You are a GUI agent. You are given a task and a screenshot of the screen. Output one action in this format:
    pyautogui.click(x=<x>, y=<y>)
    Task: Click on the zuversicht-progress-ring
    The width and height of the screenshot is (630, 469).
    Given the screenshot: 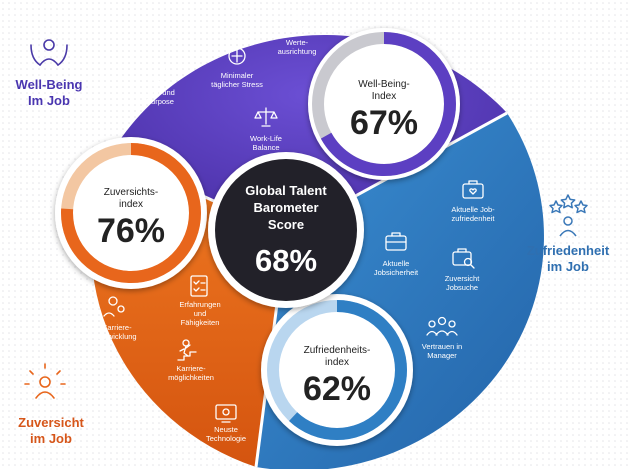 What is the action you would take?
    pyautogui.click(x=131, y=213)
    